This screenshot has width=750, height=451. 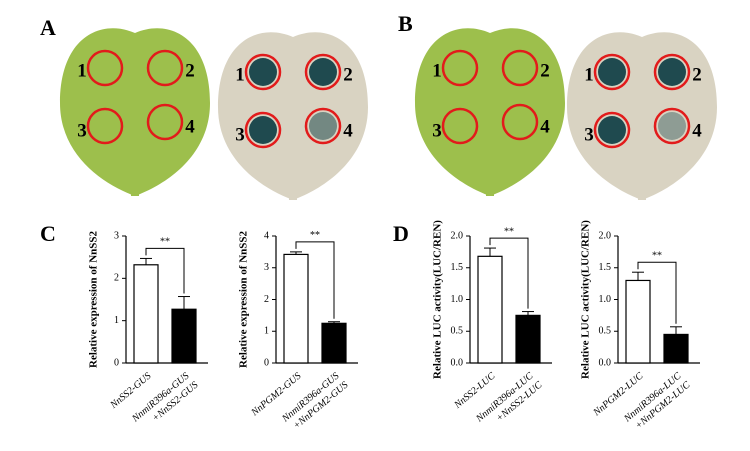 What do you see at coordinates (266, 235) in the screenshot?
I see `y-tick-label: 4` at bounding box center [266, 235].